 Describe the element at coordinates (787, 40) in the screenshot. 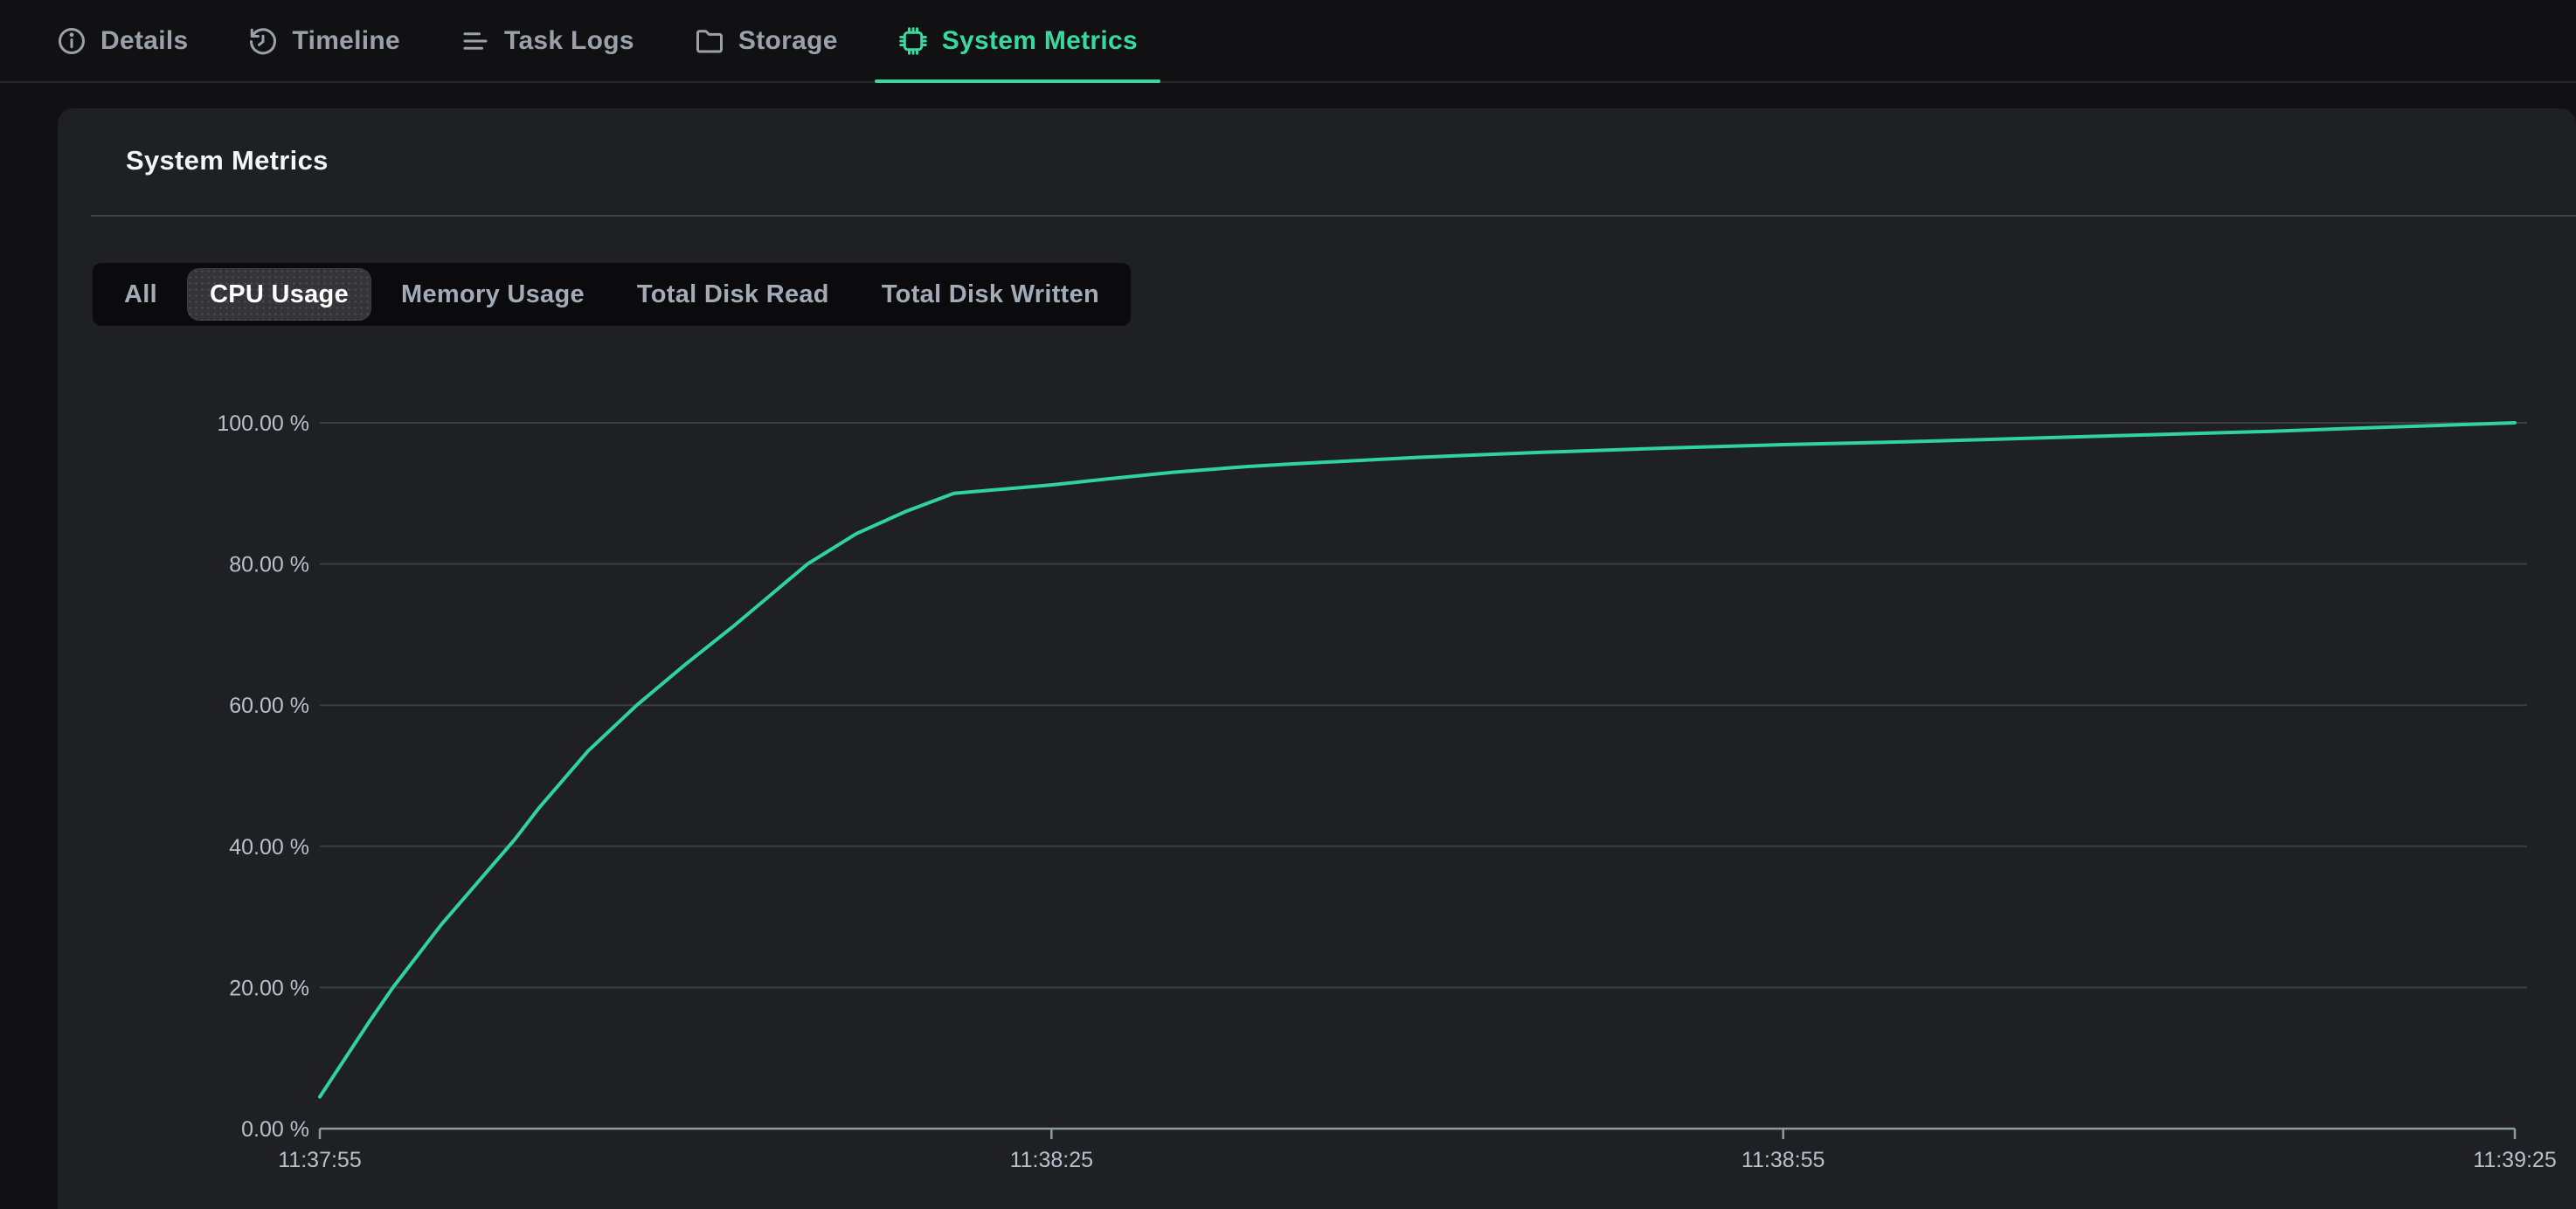

I see `tab-label: Storage` at that location.